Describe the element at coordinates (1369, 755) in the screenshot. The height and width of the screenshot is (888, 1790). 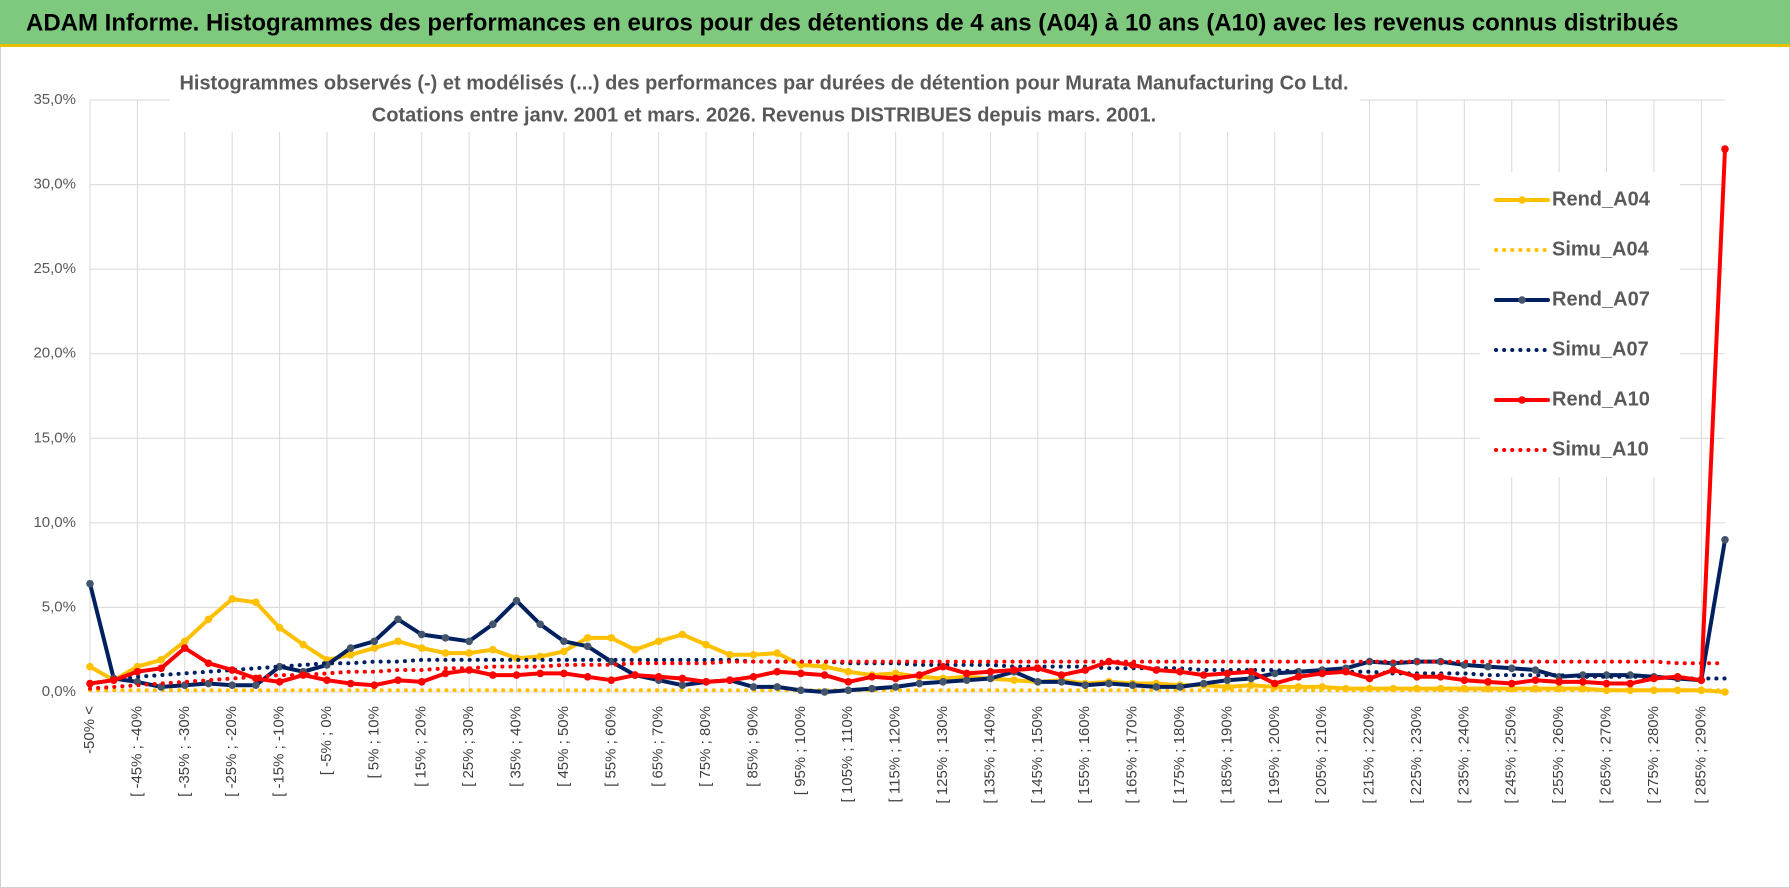
I see `x-tick-label: [ 215% ; 220%` at that location.